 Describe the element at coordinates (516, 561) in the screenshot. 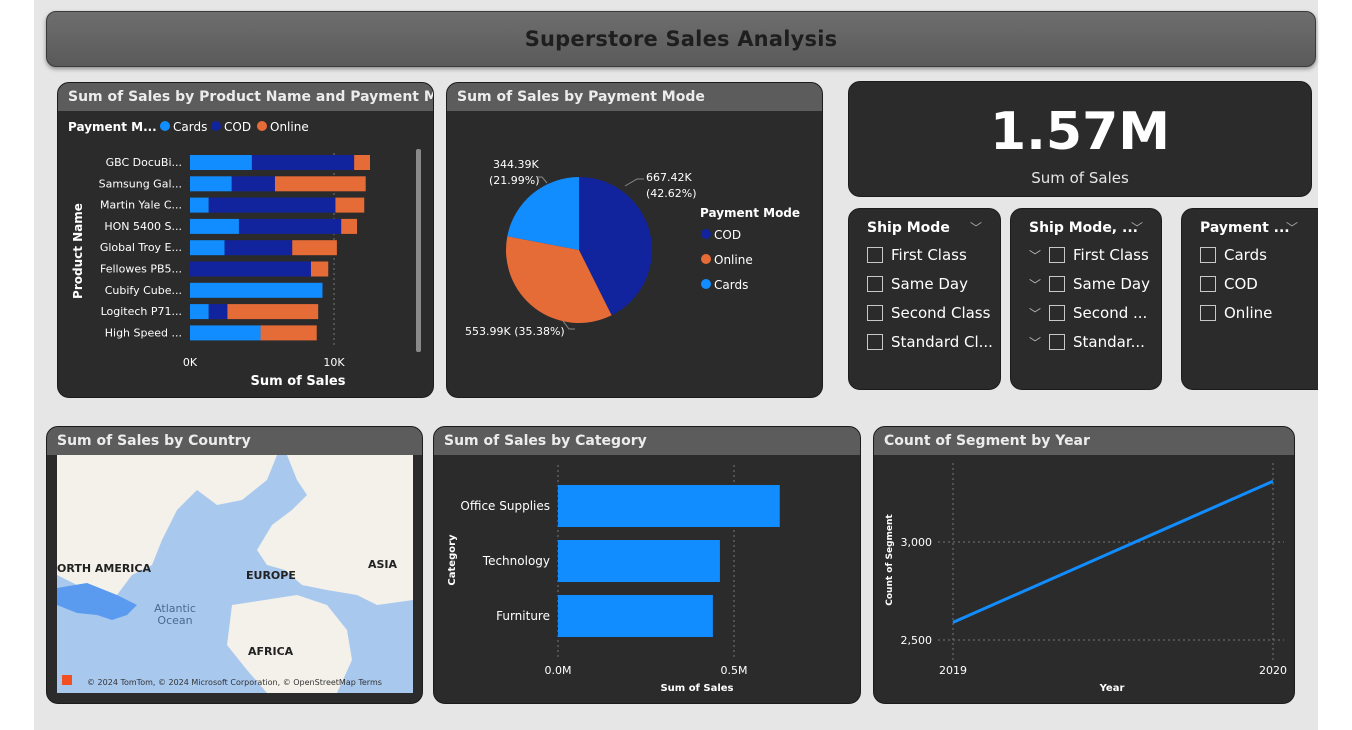

I see `category-label: Technology` at that location.